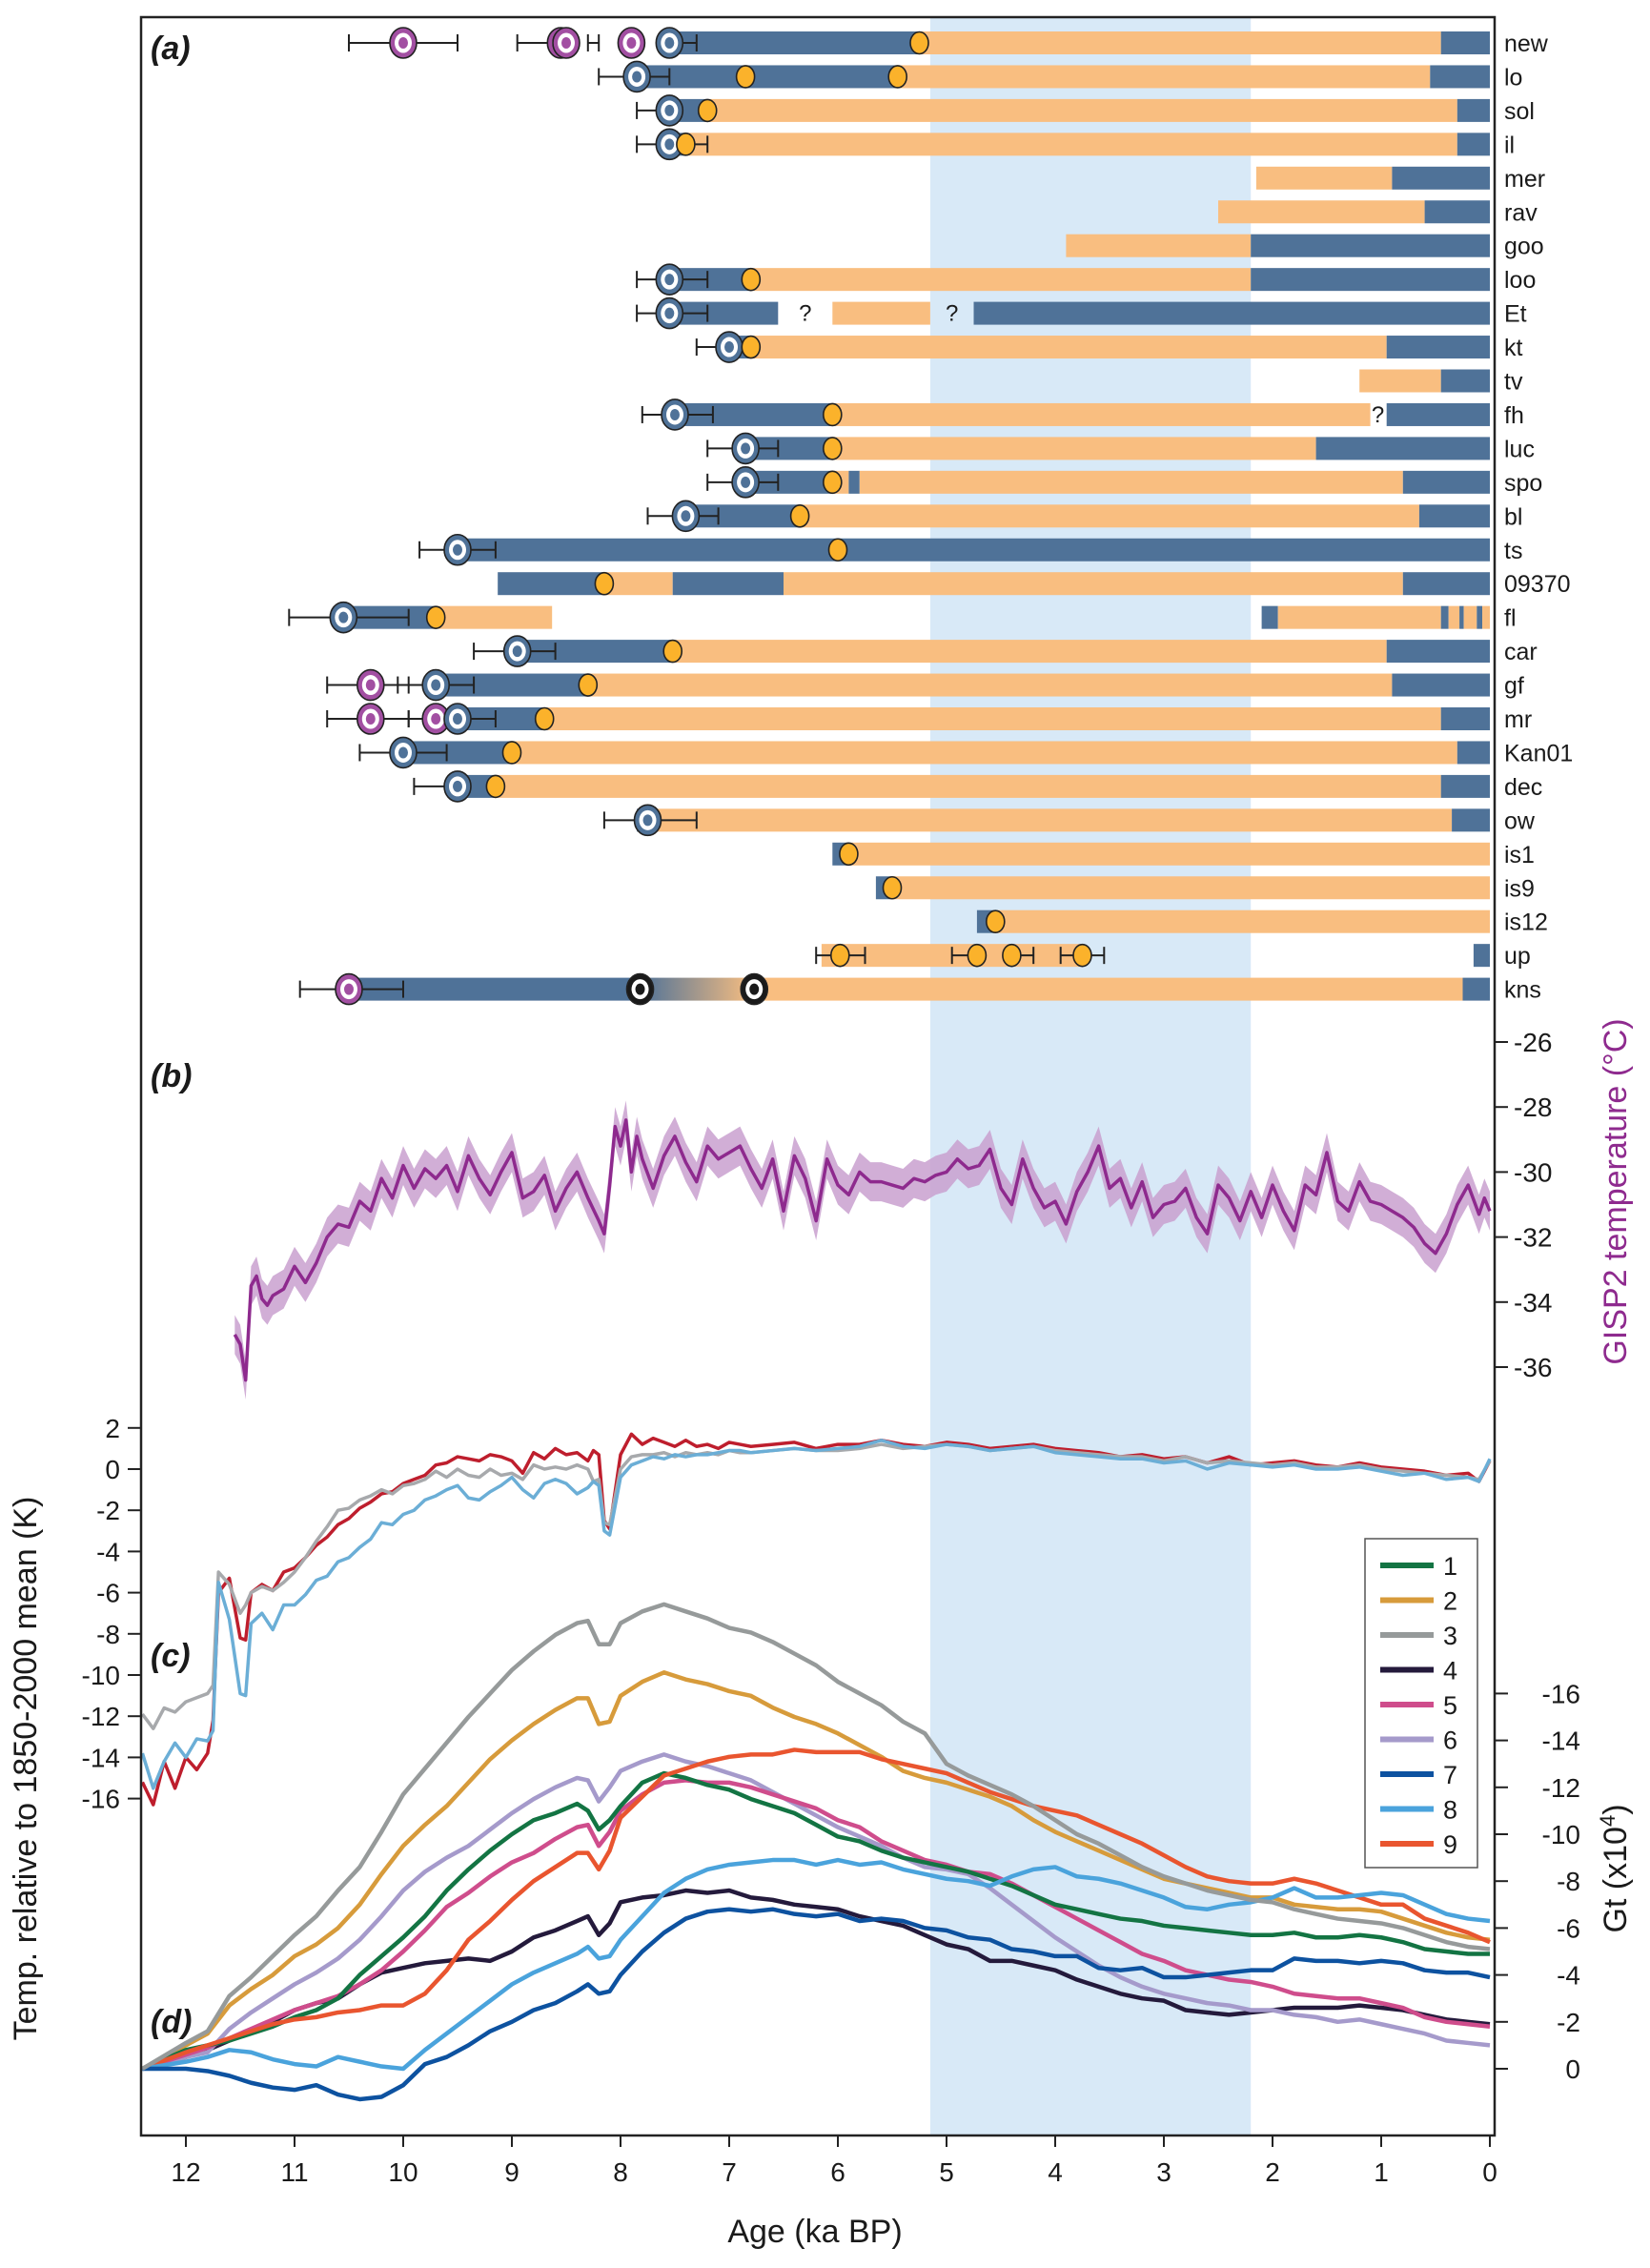 This screenshot has height=2268, width=1650. Describe the element at coordinates (1450, 1636) in the screenshot. I see `legend-label-3: 3` at that location.